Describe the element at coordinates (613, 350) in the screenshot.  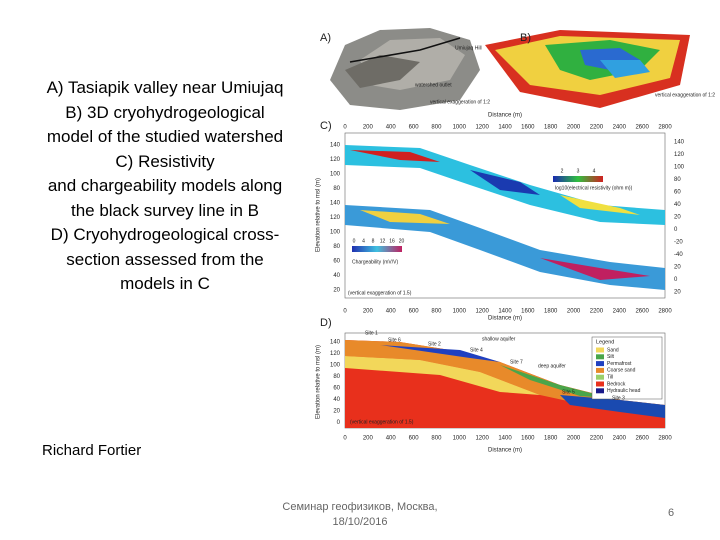
I see `legend-label: Sand` at that location.